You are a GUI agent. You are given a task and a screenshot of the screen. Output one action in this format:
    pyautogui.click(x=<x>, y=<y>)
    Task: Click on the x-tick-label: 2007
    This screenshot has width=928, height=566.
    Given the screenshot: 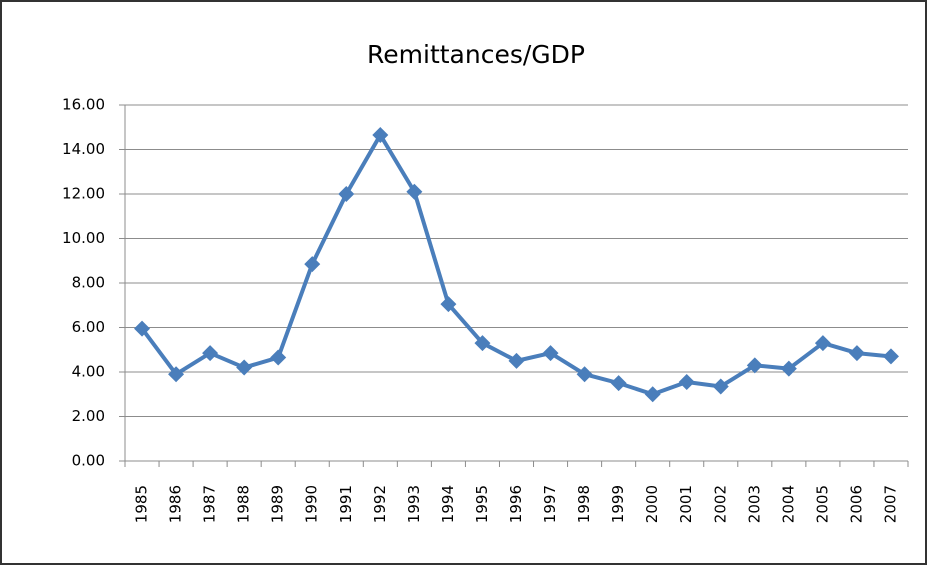 What is the action you would take?
    pyautogui.click(x=890, y=504)
    